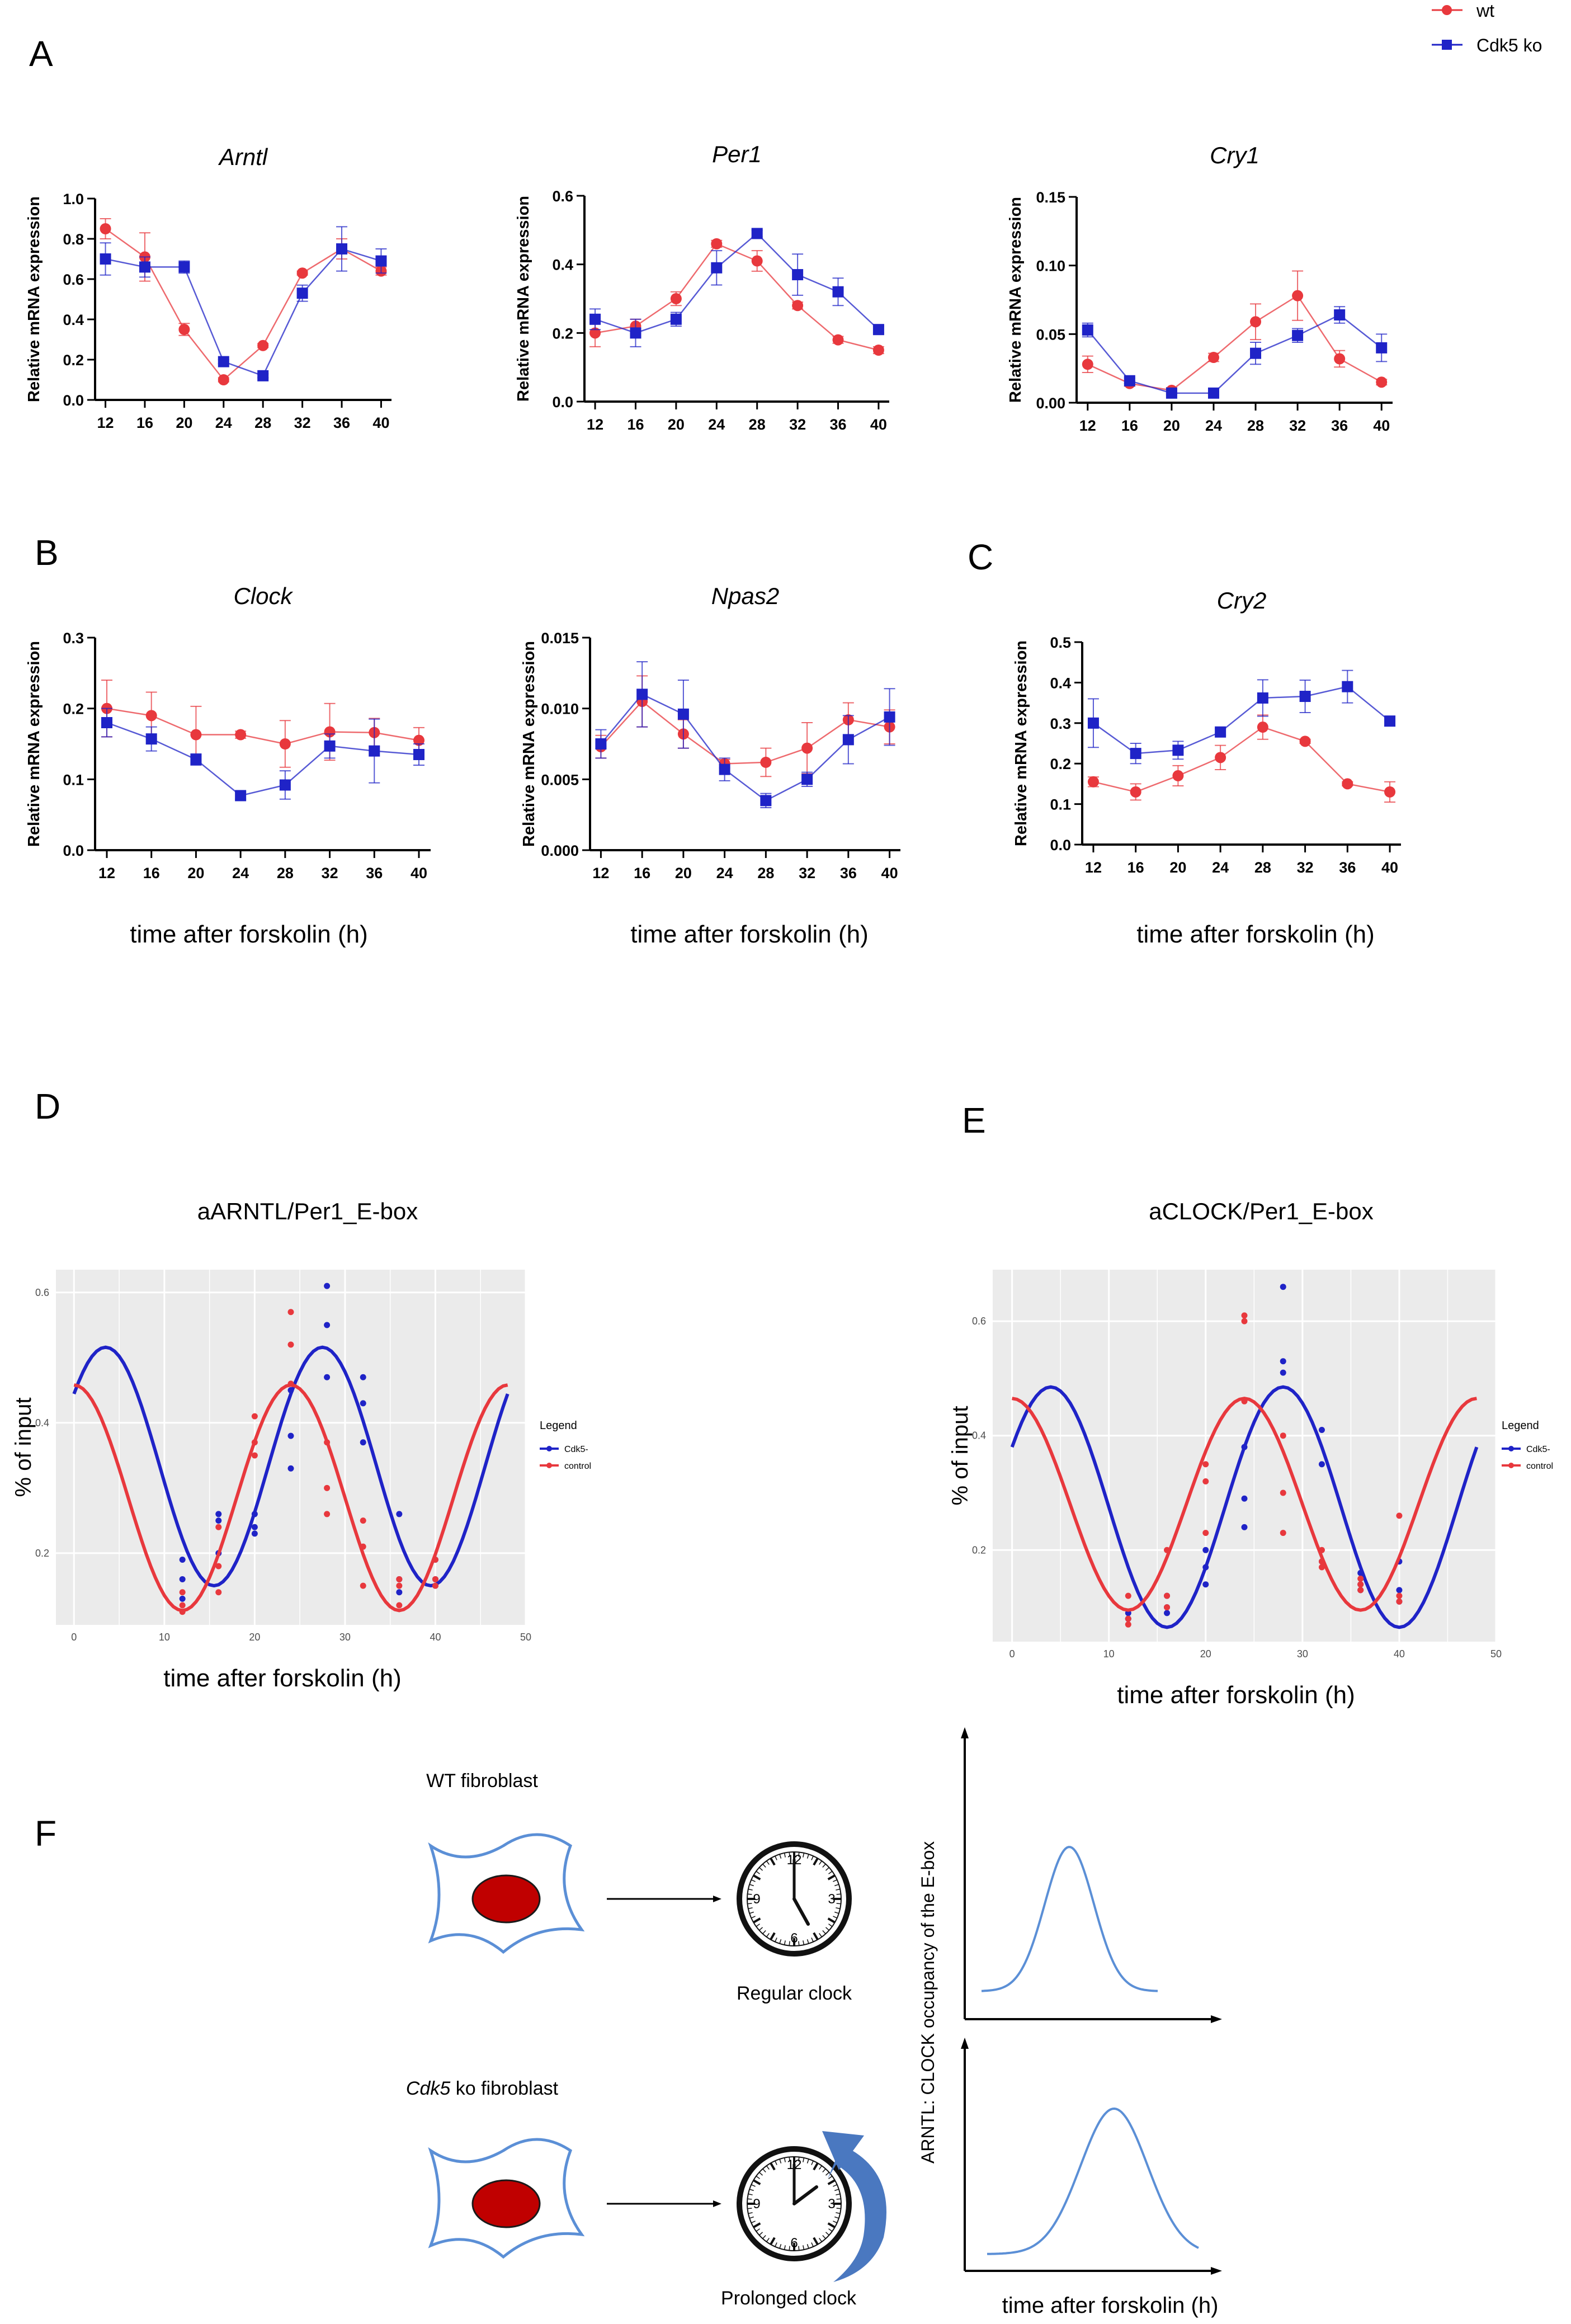 The image size is (1571, 2324). Describe the element at coordinates (1060, 724) in the screenshot. I see `y-tick-label: 0.3` at that location.